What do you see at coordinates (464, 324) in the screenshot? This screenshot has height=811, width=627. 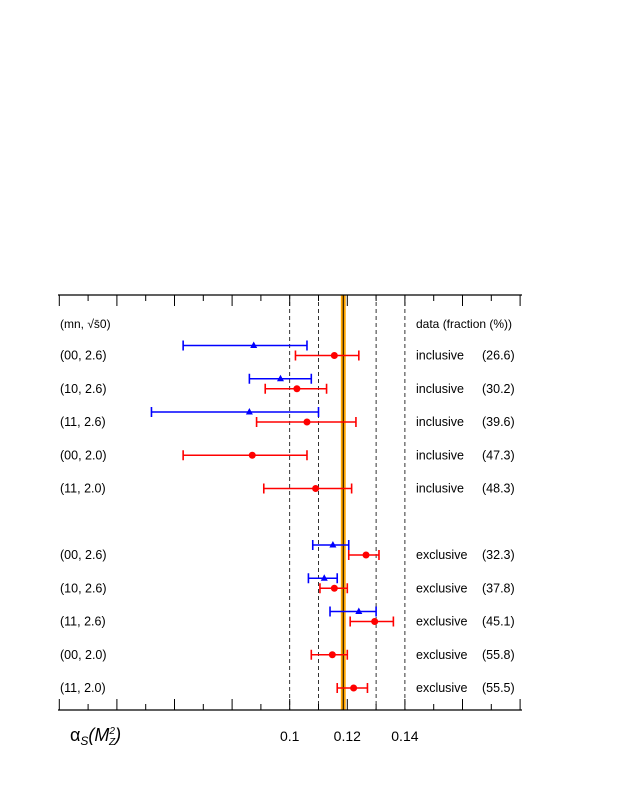 I see `header-right-label: data (fraction (%))` at bounding box center [464, 324].